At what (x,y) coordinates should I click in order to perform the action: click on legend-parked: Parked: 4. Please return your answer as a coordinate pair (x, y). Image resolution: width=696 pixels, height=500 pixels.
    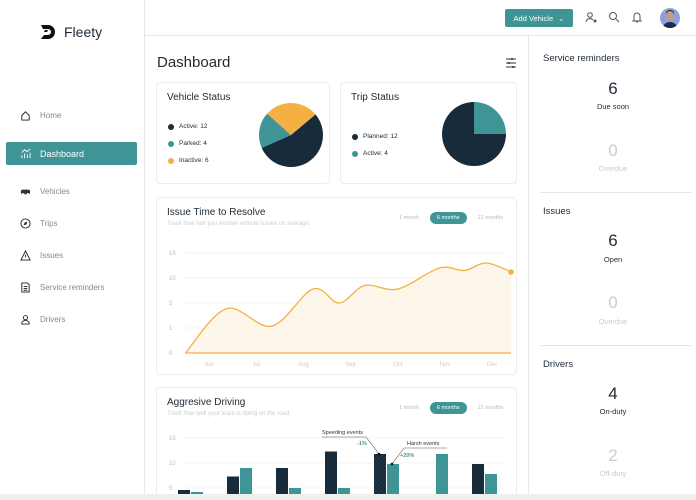
    Looking at the image, I should click on (187, 143).